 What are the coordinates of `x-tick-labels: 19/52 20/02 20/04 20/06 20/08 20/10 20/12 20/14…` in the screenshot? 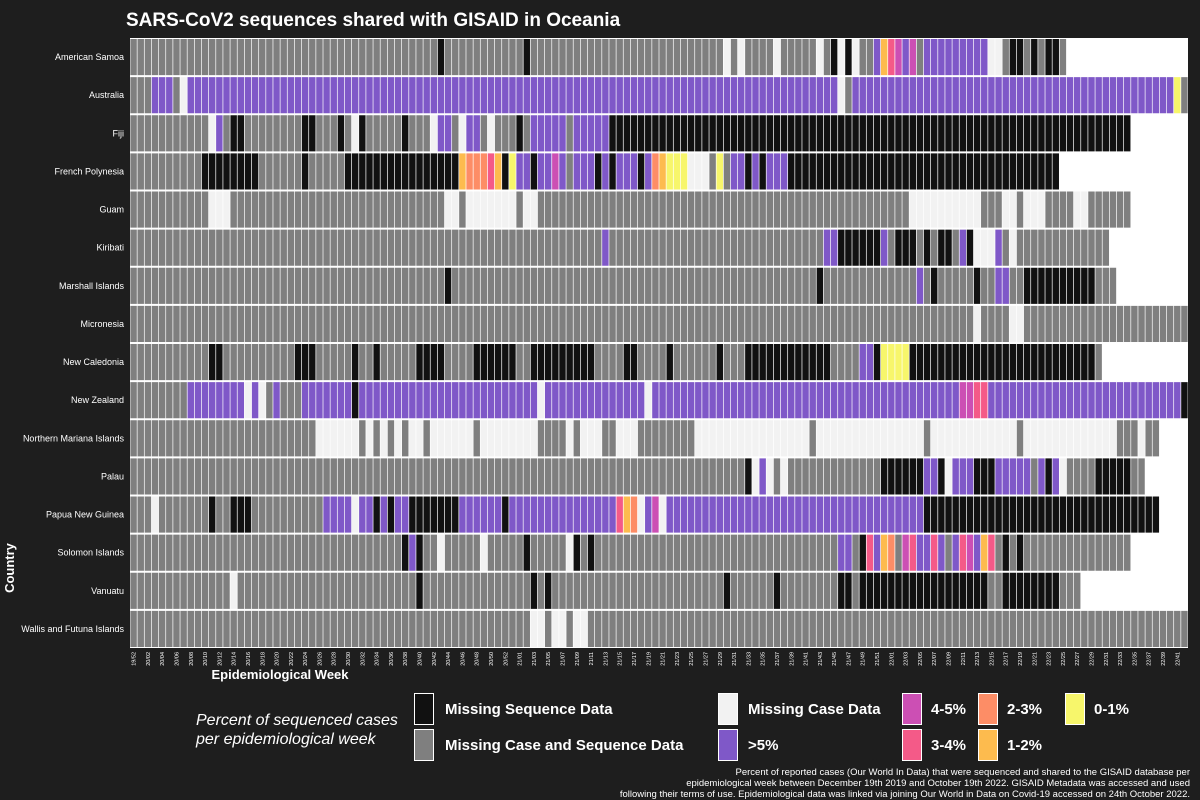 It's located at (657, 659).